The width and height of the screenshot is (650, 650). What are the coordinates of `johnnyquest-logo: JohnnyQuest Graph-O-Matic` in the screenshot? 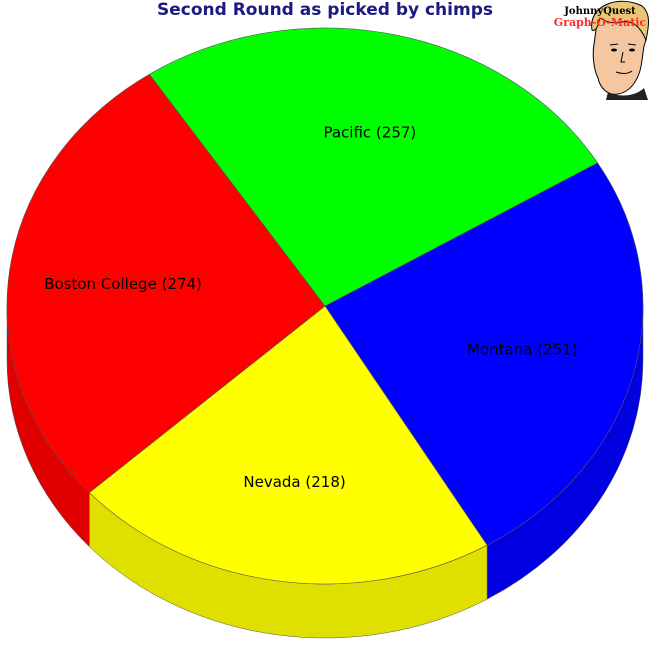 It's located at (599, 50).